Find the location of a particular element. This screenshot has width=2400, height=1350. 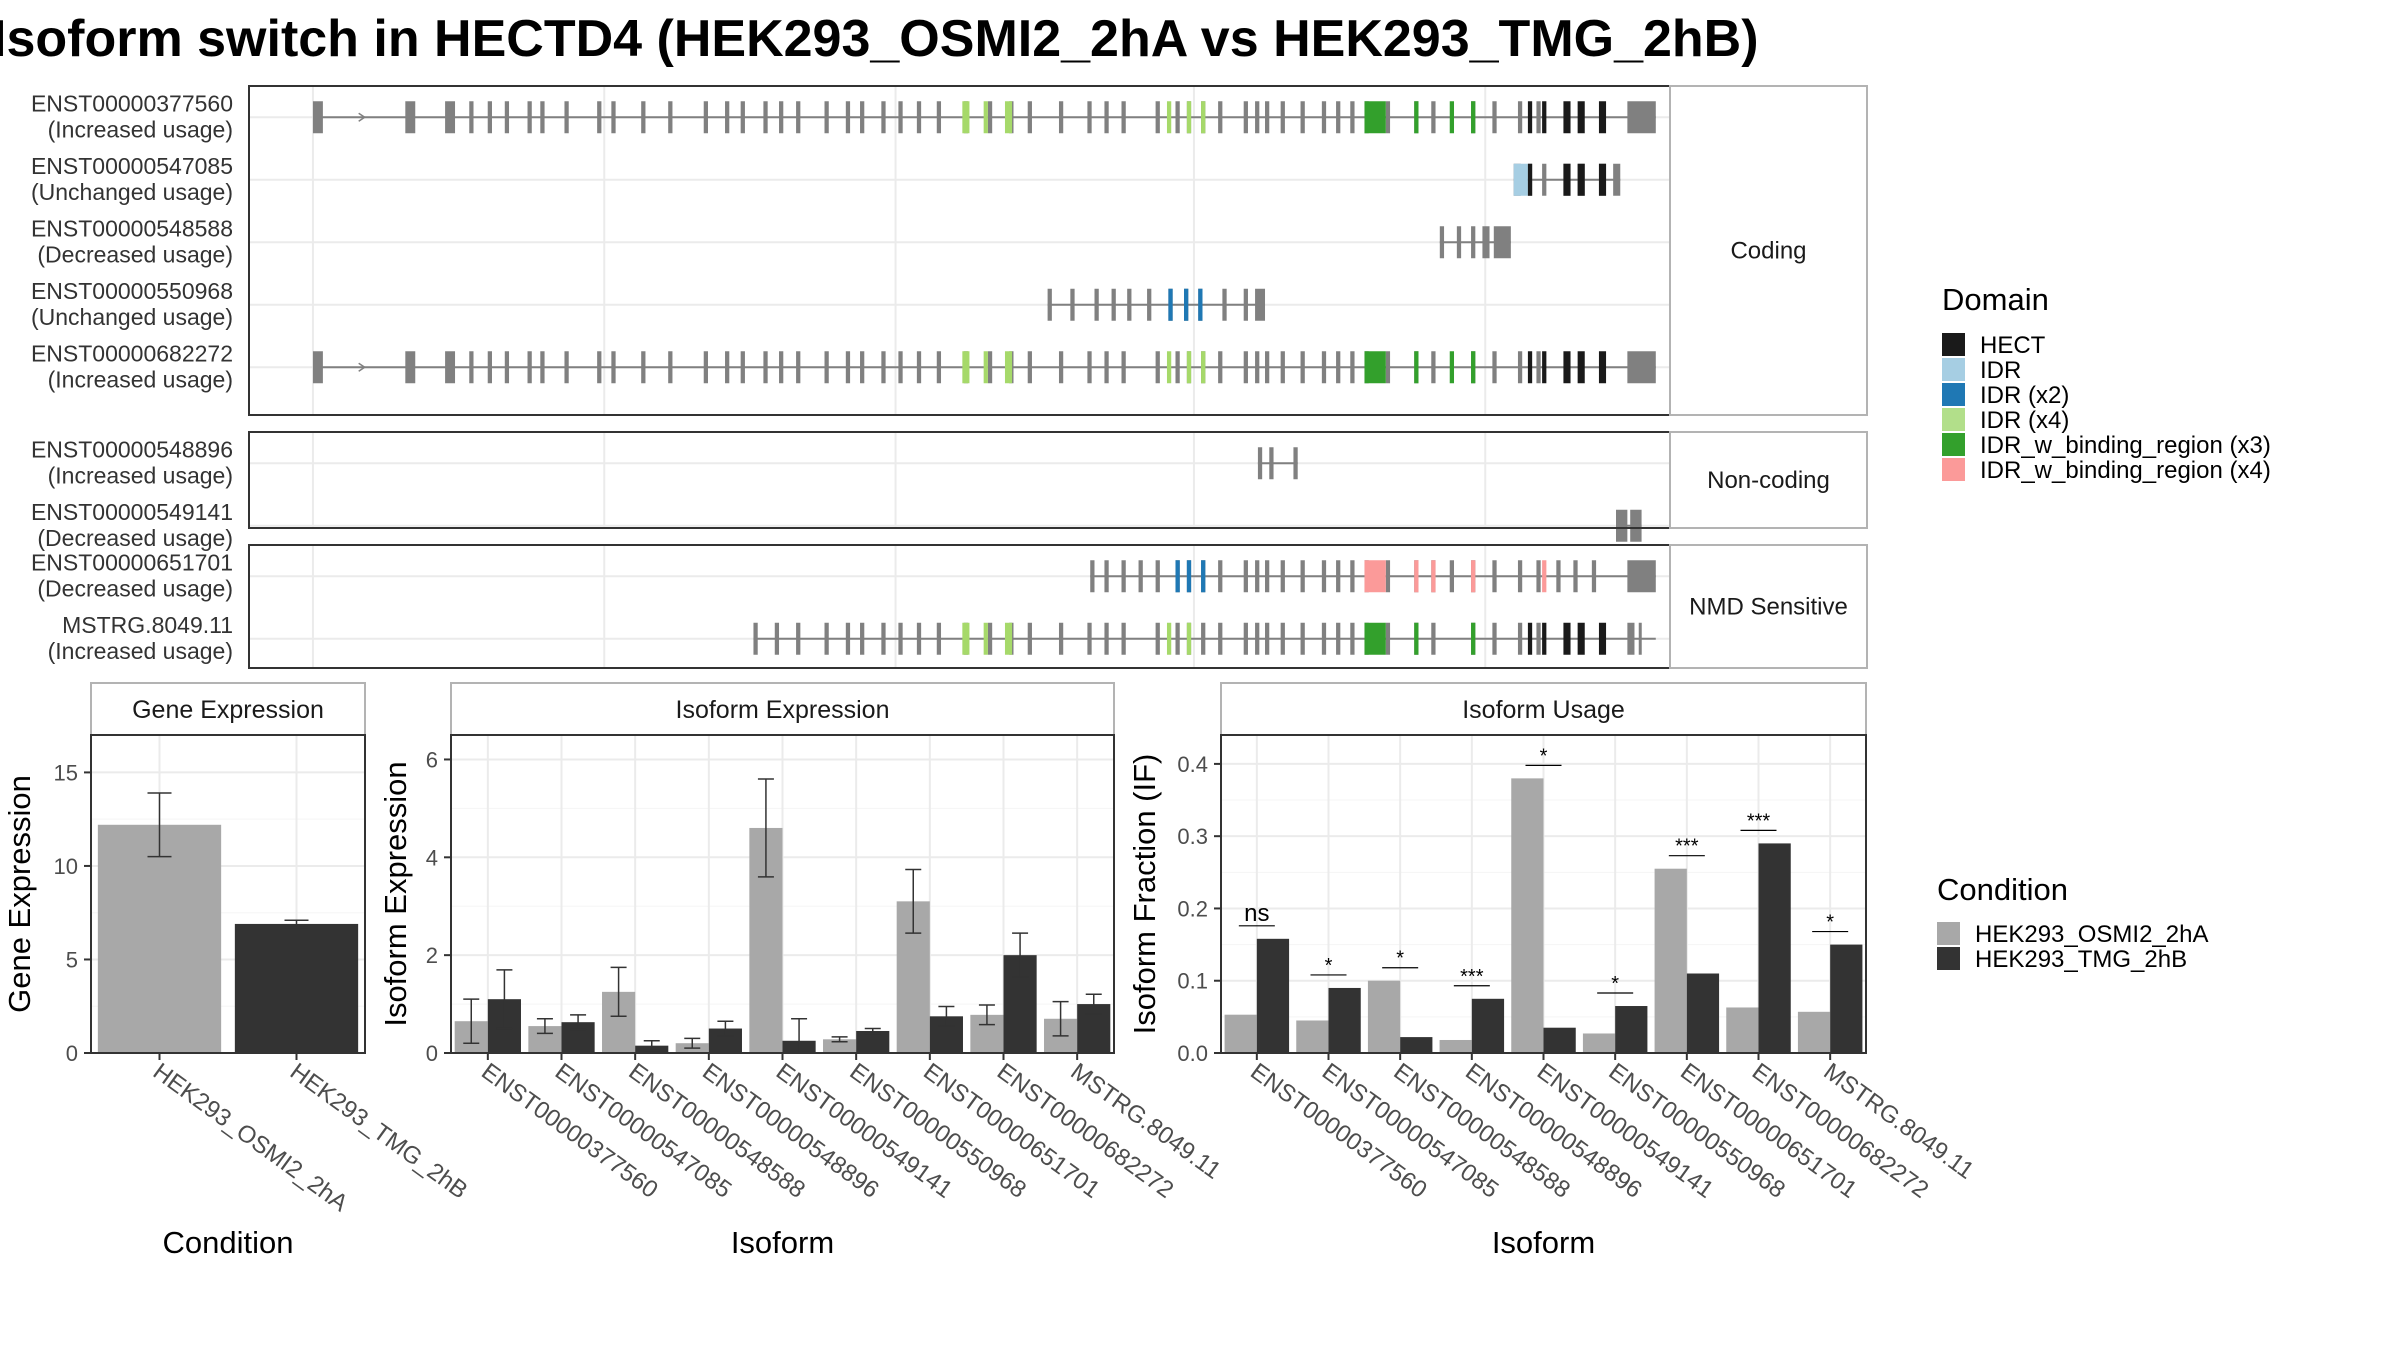

y-tick-label: 0.4 is located at coordinates (1192, 764).